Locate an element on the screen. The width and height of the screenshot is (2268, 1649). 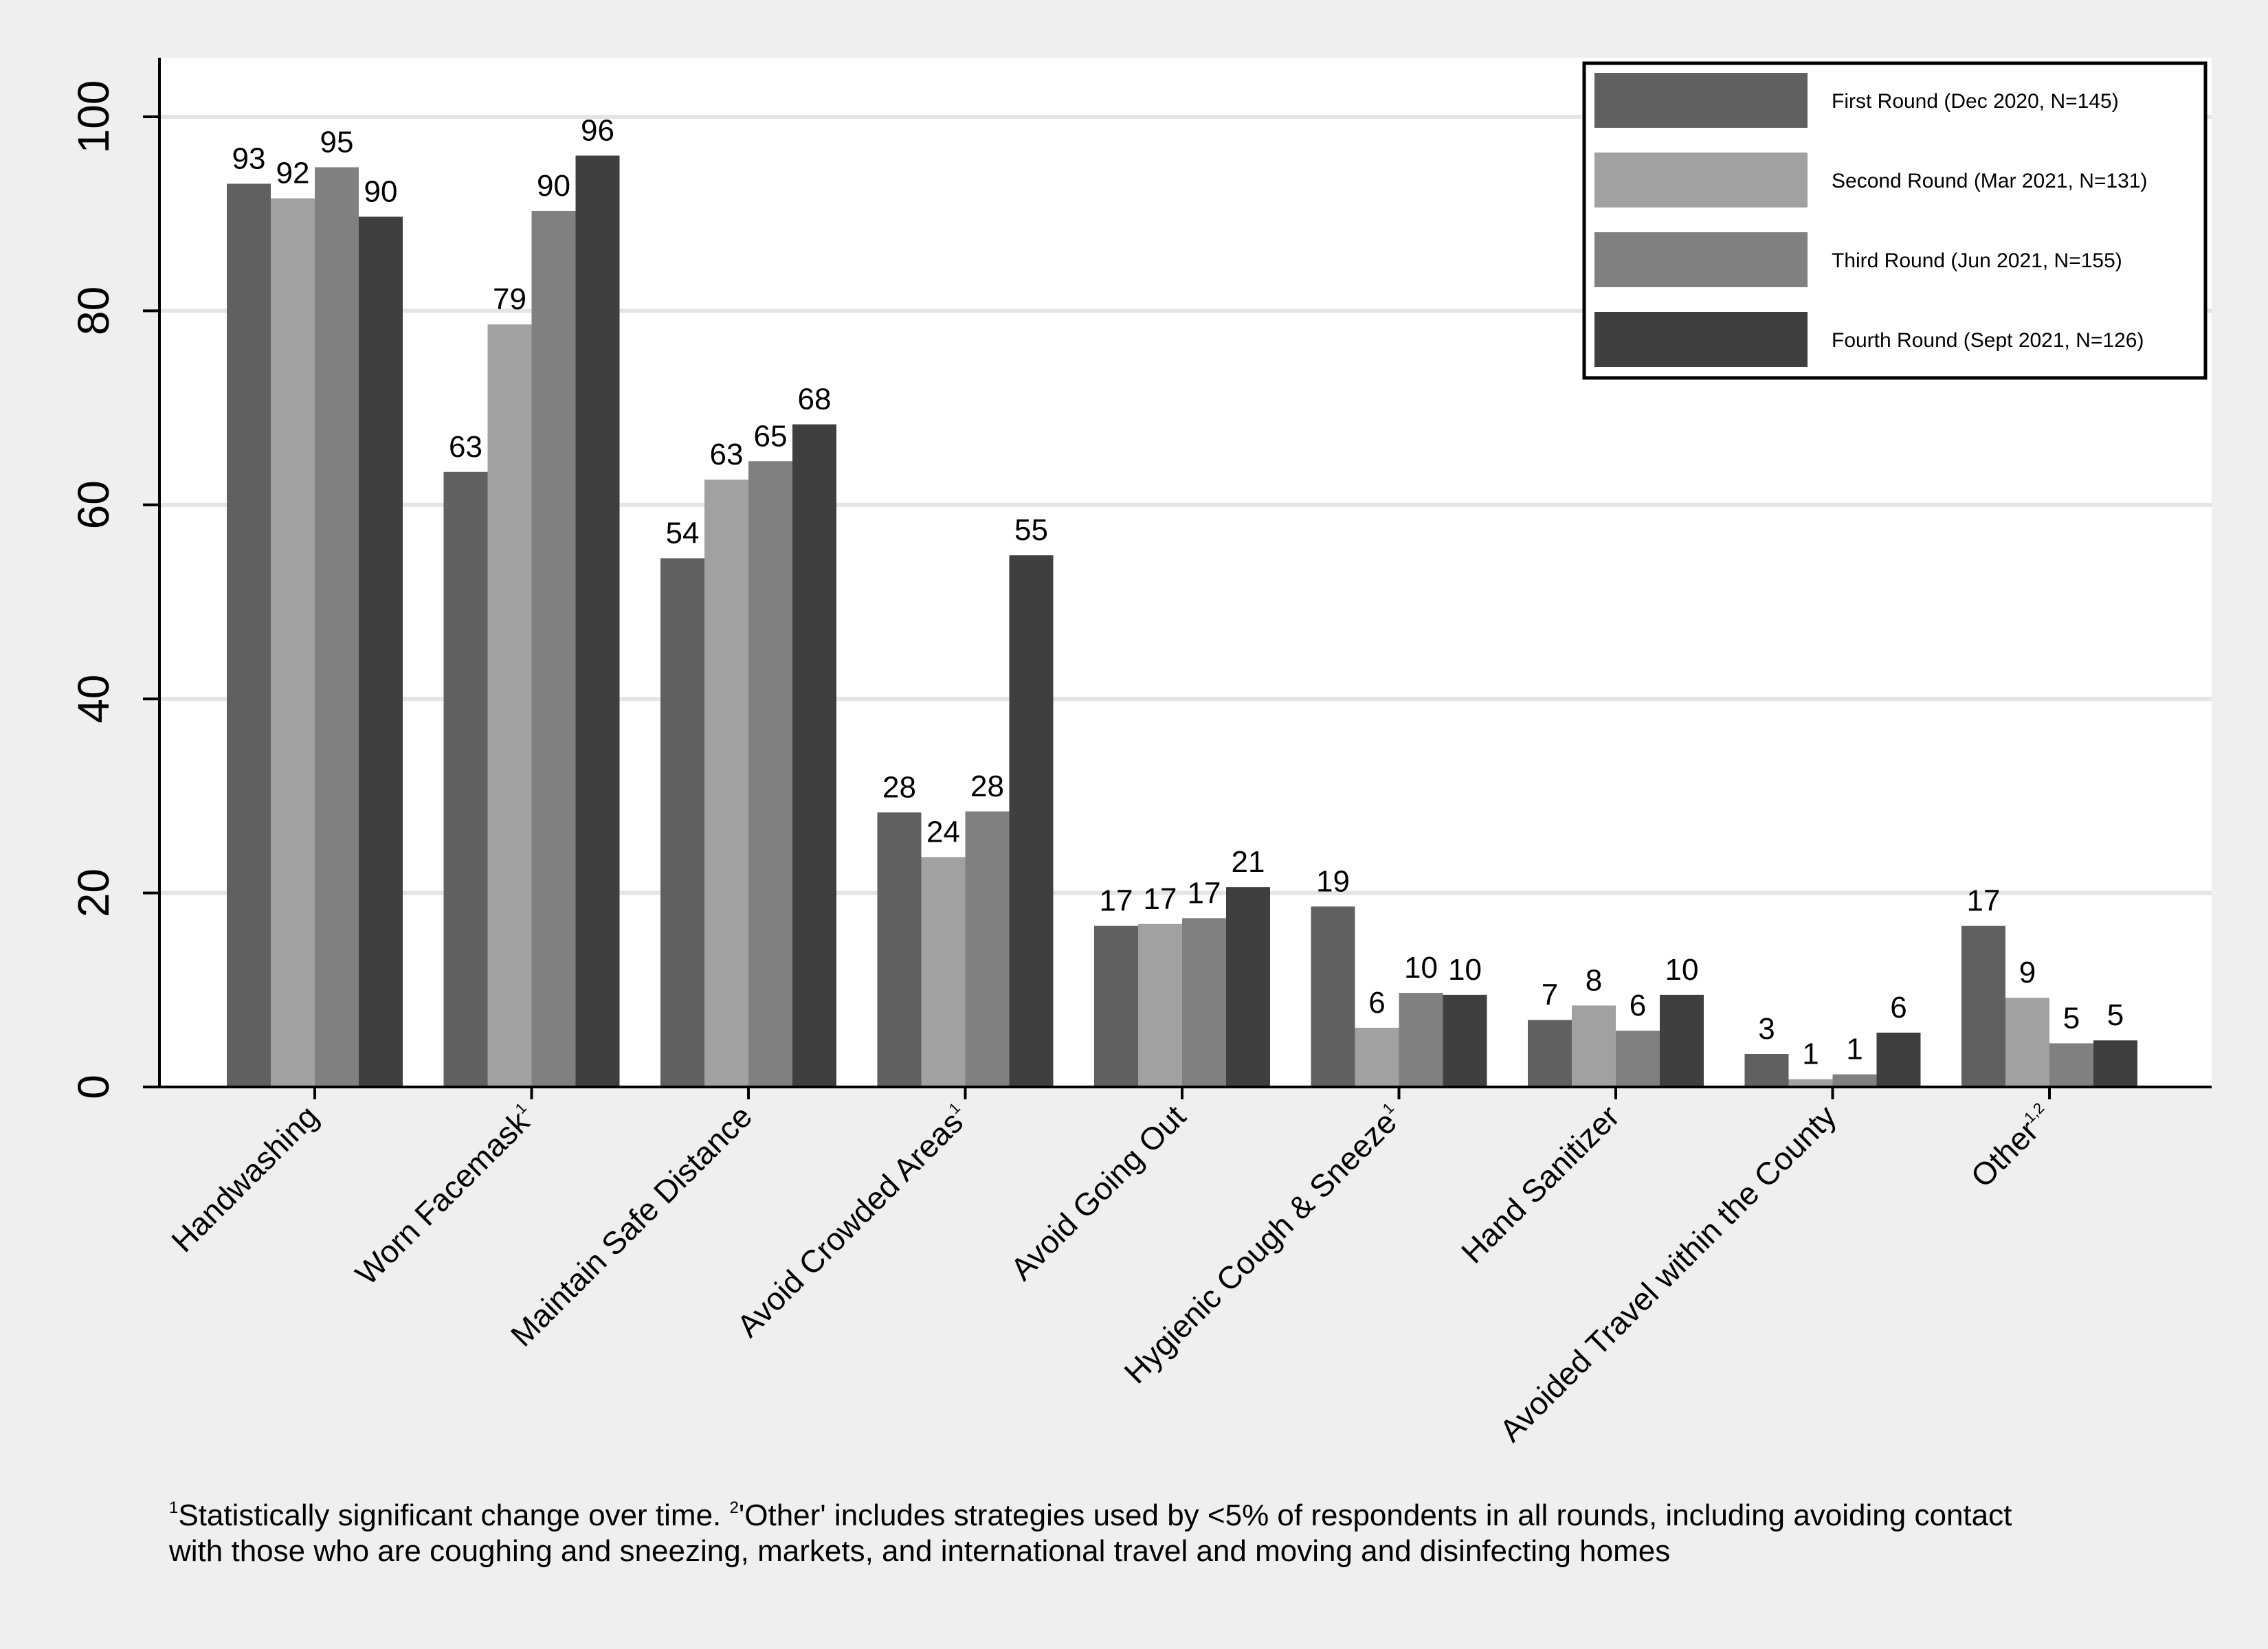
bar-value-label: 9 is located at coordinates (2027, 972).